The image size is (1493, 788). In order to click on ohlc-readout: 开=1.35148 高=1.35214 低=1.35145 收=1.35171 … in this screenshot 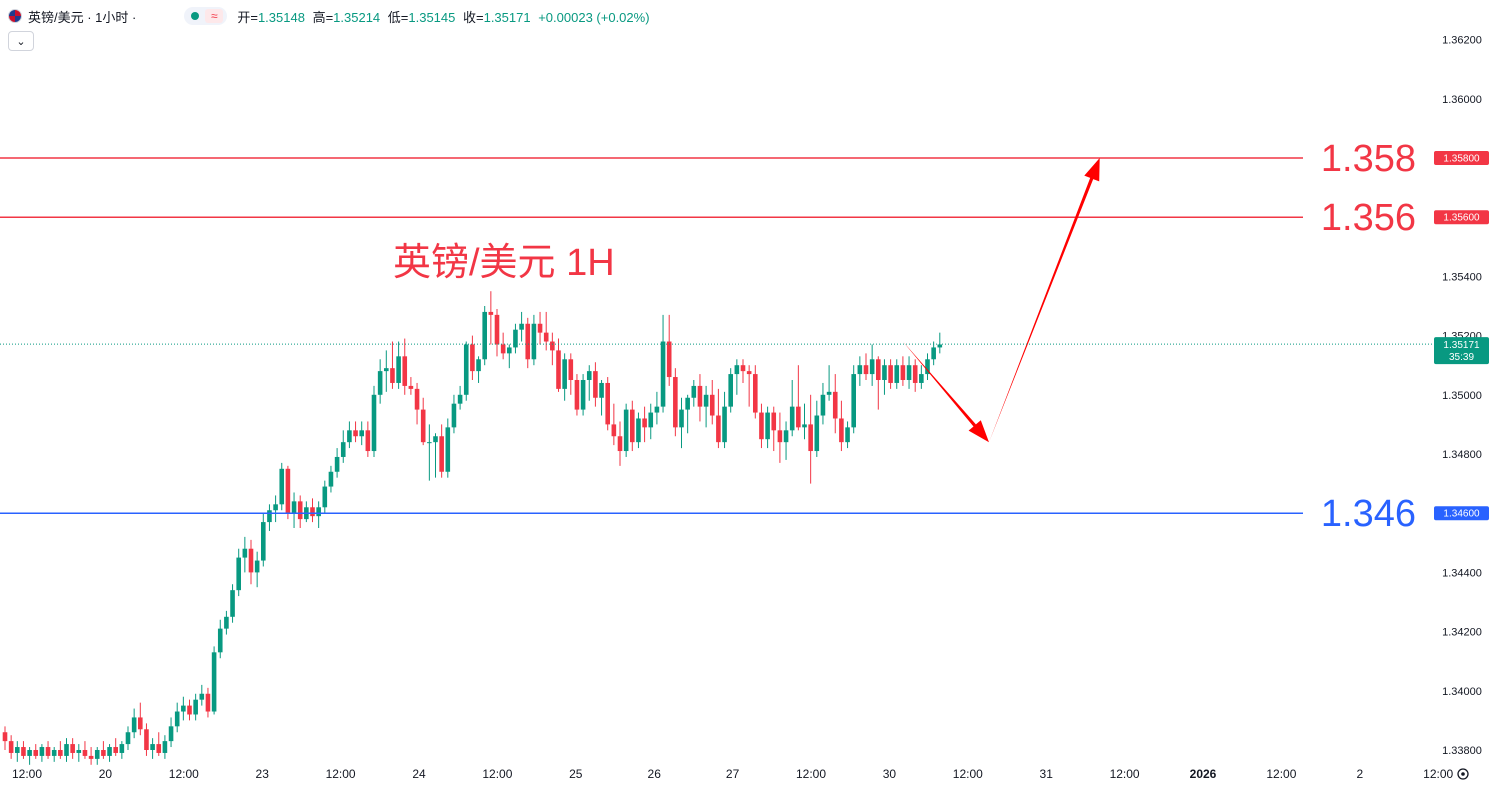, I will do `click(445, 16)`.